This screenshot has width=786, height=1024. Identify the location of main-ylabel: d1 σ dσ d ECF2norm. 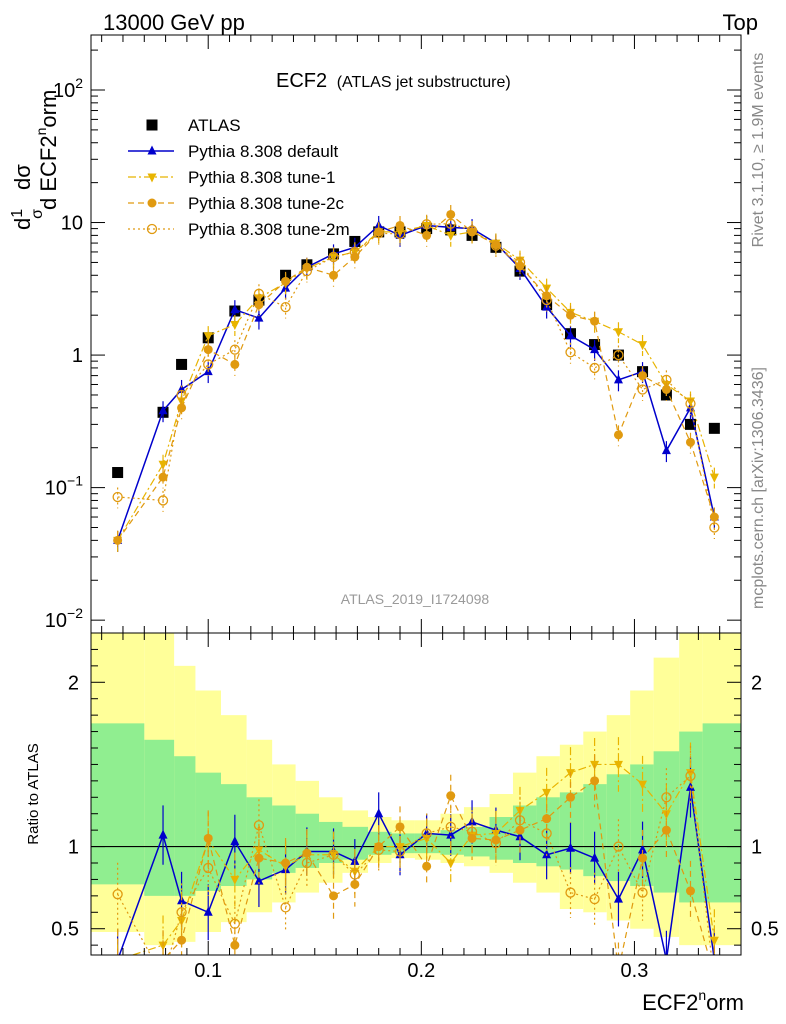
(35, 160).